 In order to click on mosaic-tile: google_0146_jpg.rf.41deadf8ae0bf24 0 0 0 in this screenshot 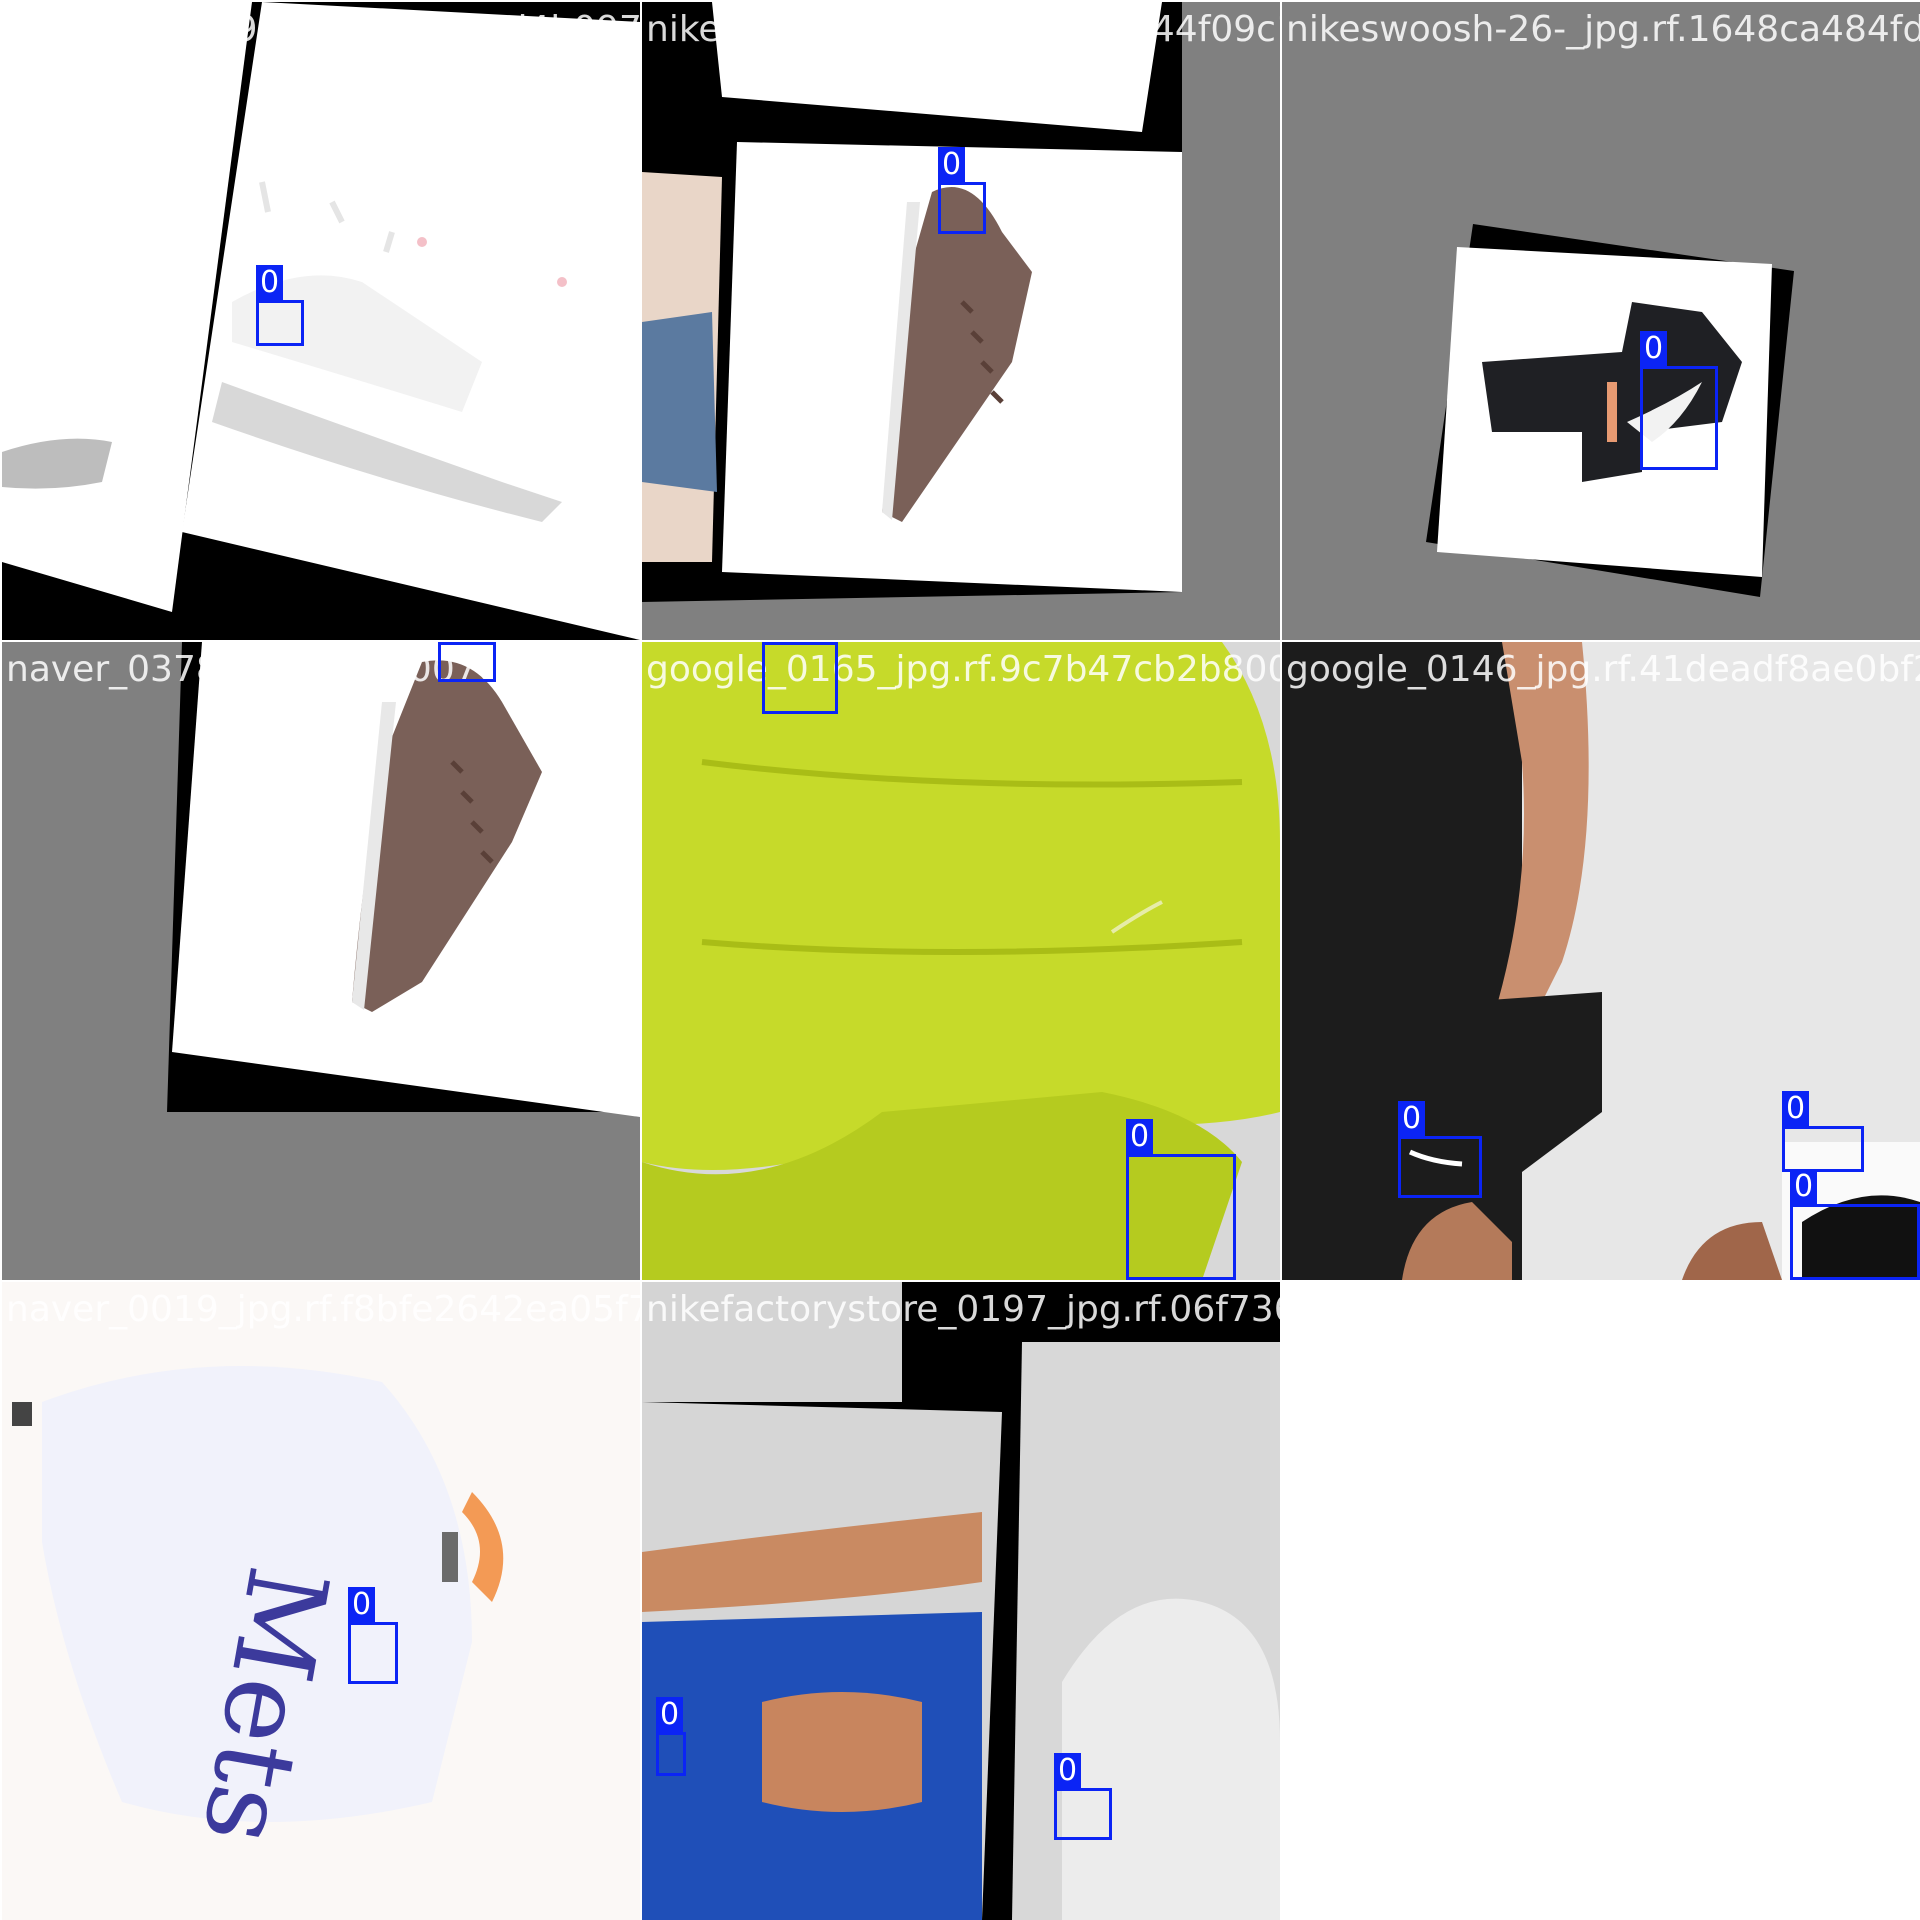, I will do `click(1601, 961)`.